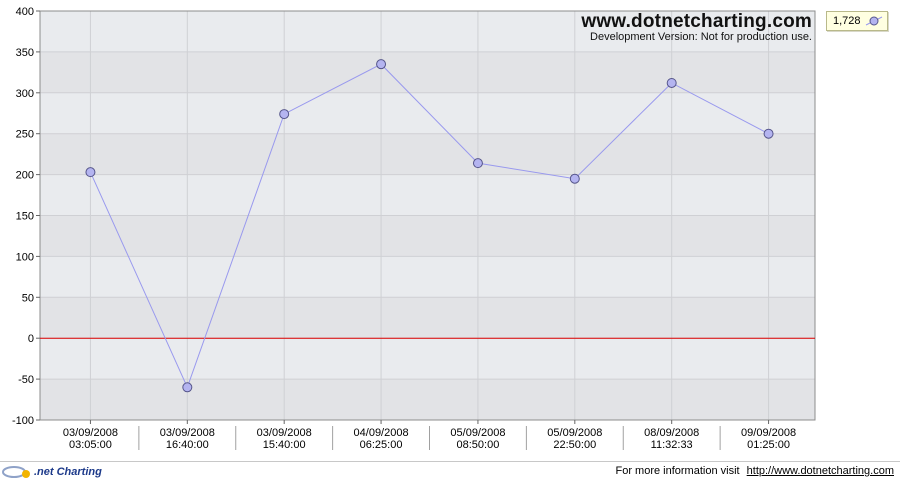 The width and height of the screenshot is (900, 480). What do you see at coordinates (28, 298) in the screenshot?
I see `y-tick-label: 50` at bounding box center [28, 298].